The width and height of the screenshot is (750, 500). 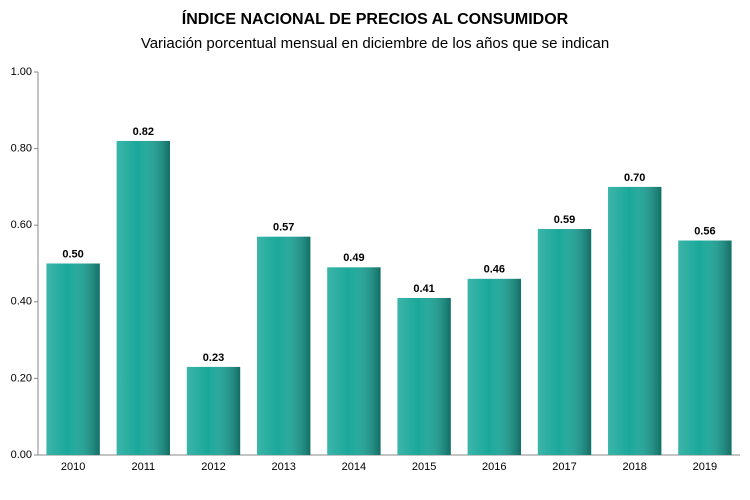 What do you see at coordinates (494, 270) in the screenshot?
I see `value-label: 0.46` at bounding box center [494, 270].